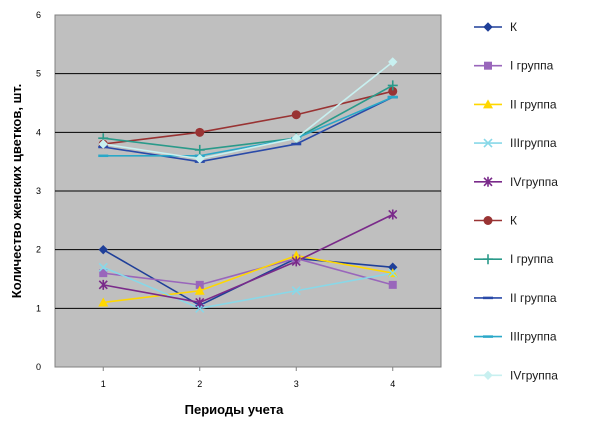  Describe the element at coordinates (103, 384) in the screenshot. I see `x-tick-label: 1` at that location.